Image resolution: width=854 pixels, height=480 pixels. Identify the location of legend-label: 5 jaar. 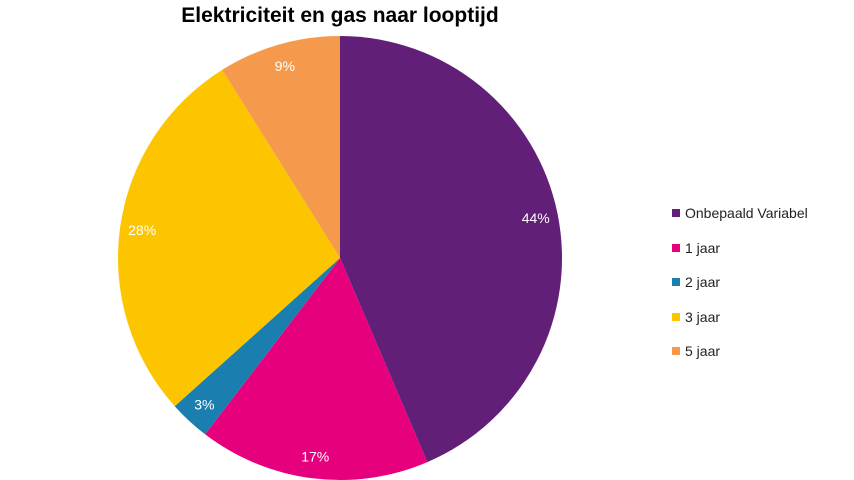
(703, 351).